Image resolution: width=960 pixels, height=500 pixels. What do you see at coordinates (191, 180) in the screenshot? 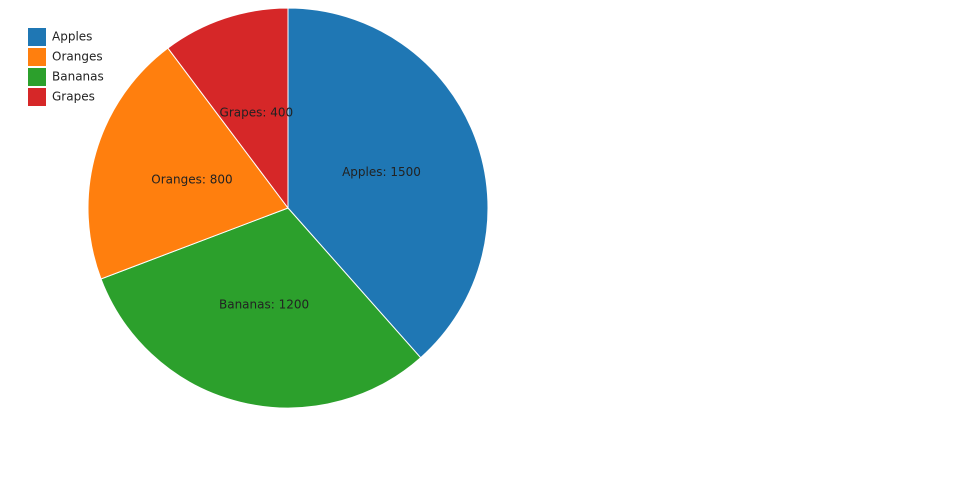
I see `slice-label: Oranges: 800` at bounding box center [191, 180].